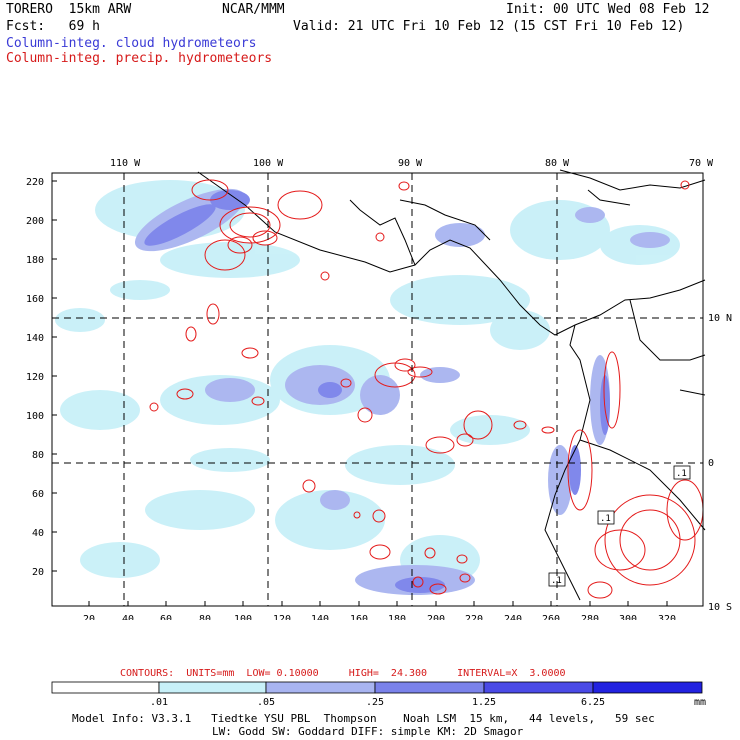 The height and width of the screenshot is (740, 740). Describe the element at coordinates (131, 43) in the screenshot. I see `cloud-legend: Column-integ. cloud hydrometeors` at that location.